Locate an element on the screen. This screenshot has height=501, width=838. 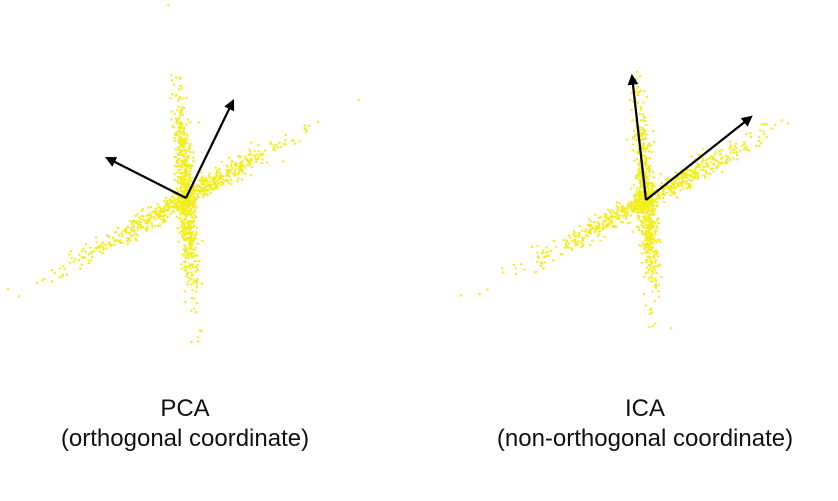
ica-axis-1-arrow is located at coordinates (637, 137).